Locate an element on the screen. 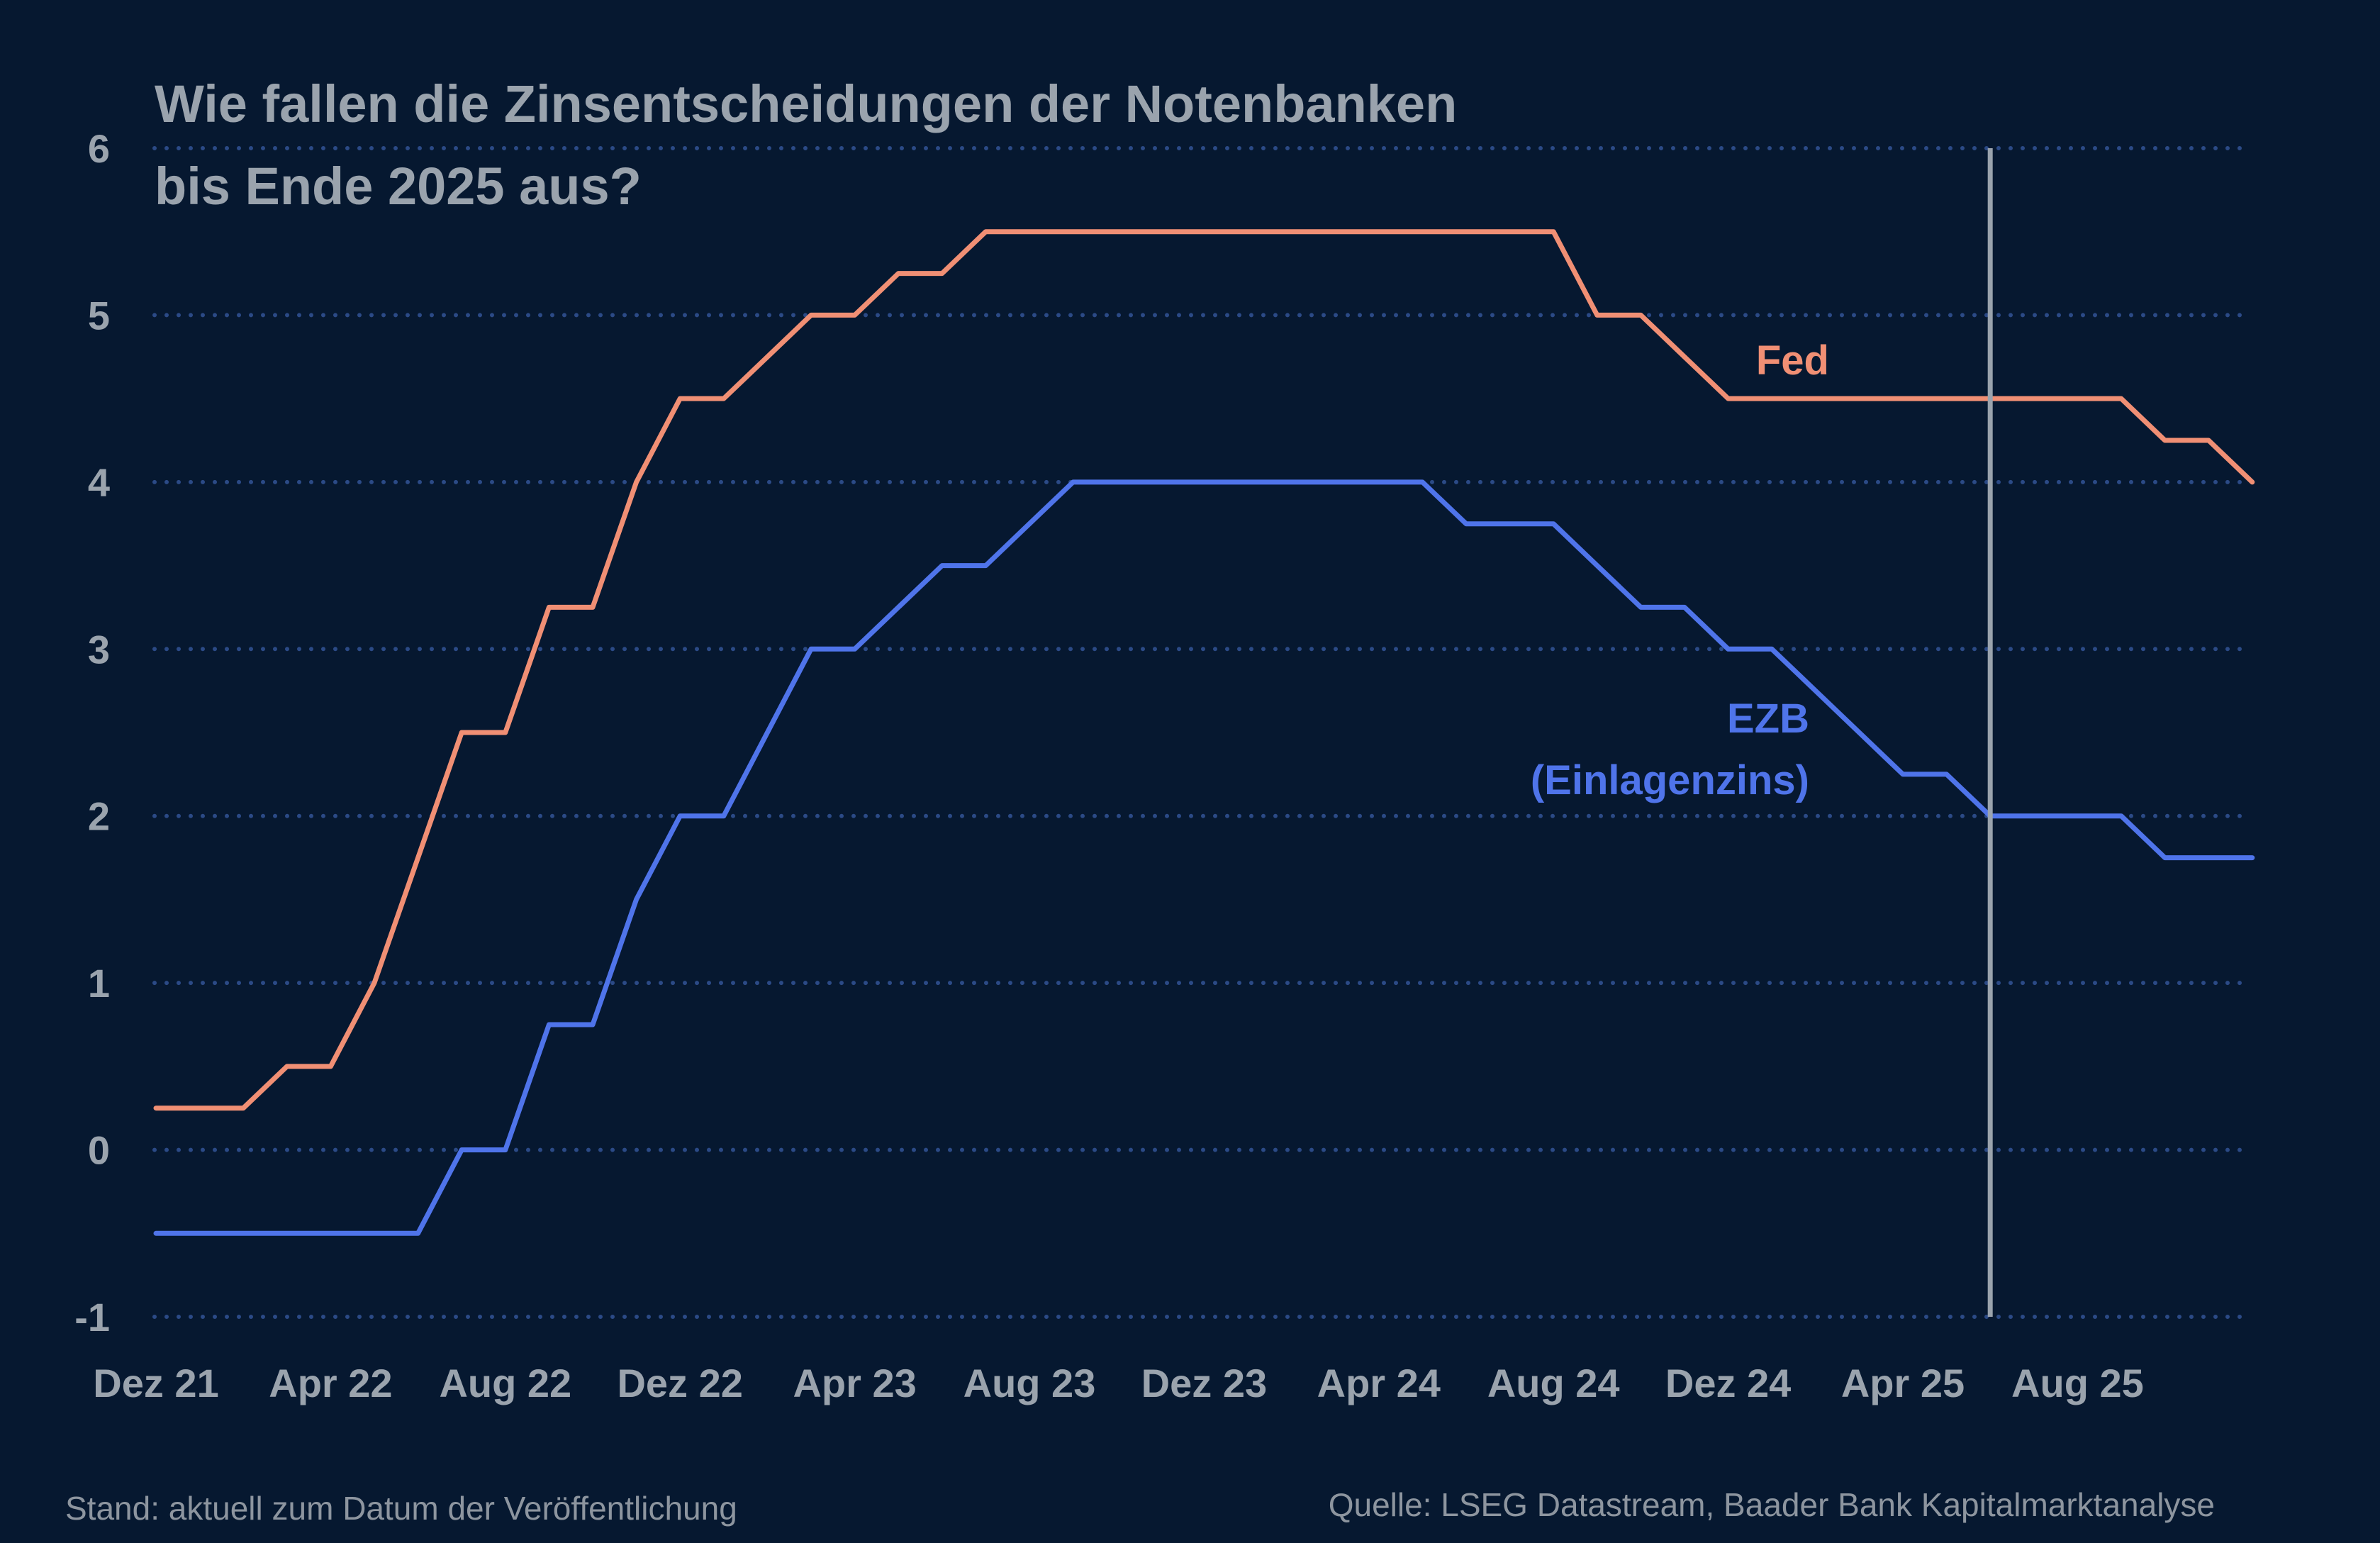 This screenshot has height=1543, width=2380. x-tick-label: Dez 24 is located at coordinates (1728, 1383).